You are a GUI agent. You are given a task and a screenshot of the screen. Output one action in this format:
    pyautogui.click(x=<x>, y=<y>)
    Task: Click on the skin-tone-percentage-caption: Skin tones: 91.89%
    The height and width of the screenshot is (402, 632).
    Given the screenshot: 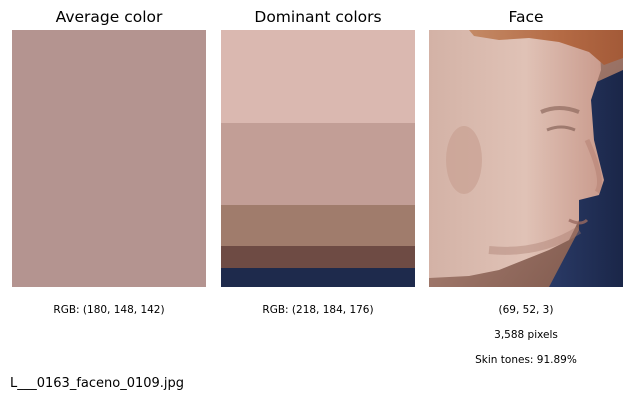 What is the action you would take?
    pyautogui.click(x=526, y=360)
    